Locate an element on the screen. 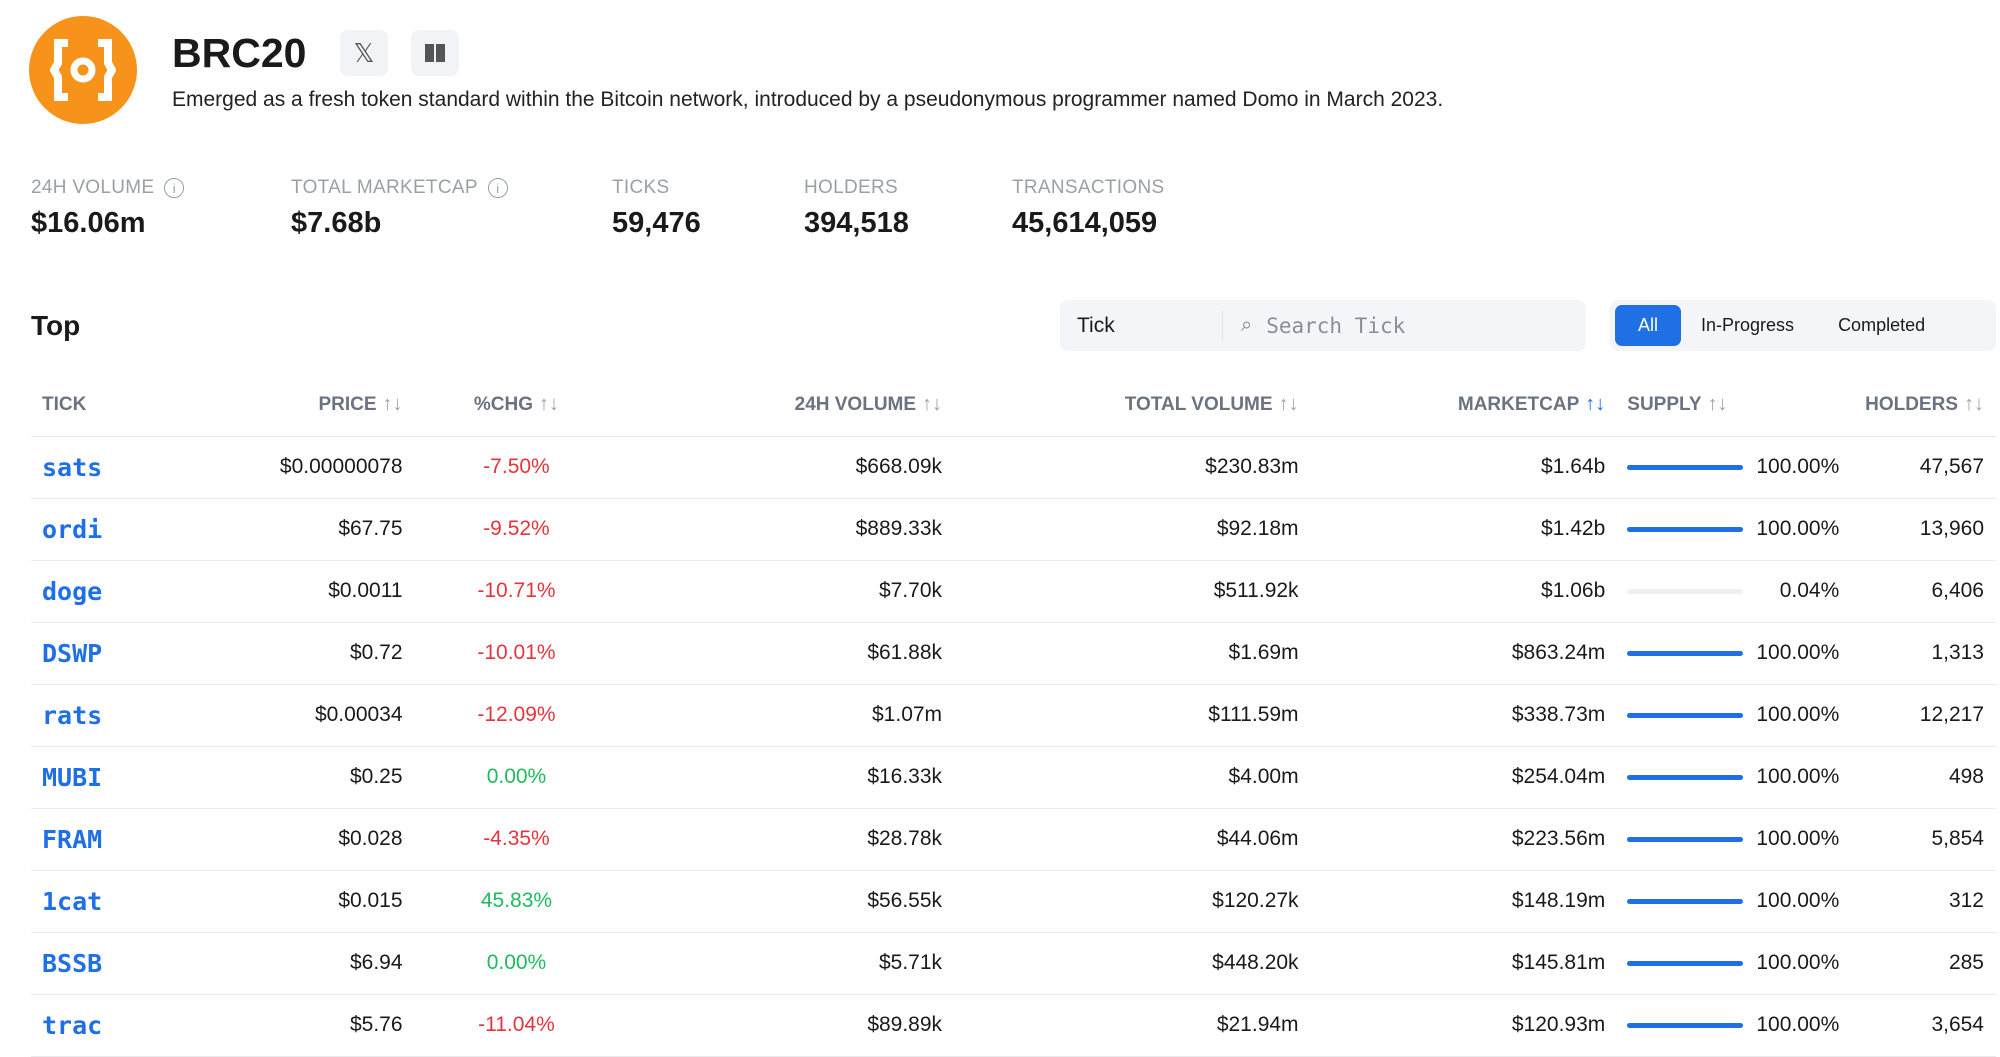 This screenshot has height=1057, width=2000. tick-link: BSSB is located at coordinates (106, 963).